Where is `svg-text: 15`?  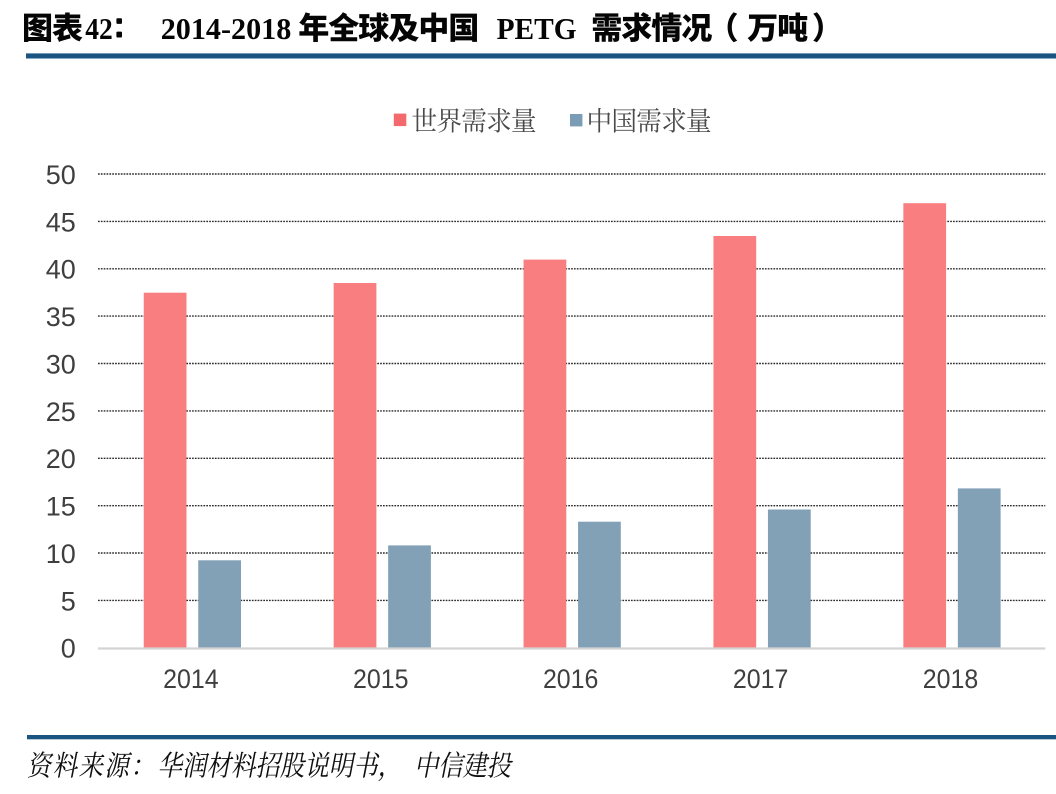 svg-text: 15 is located at coordinates (61, 507).